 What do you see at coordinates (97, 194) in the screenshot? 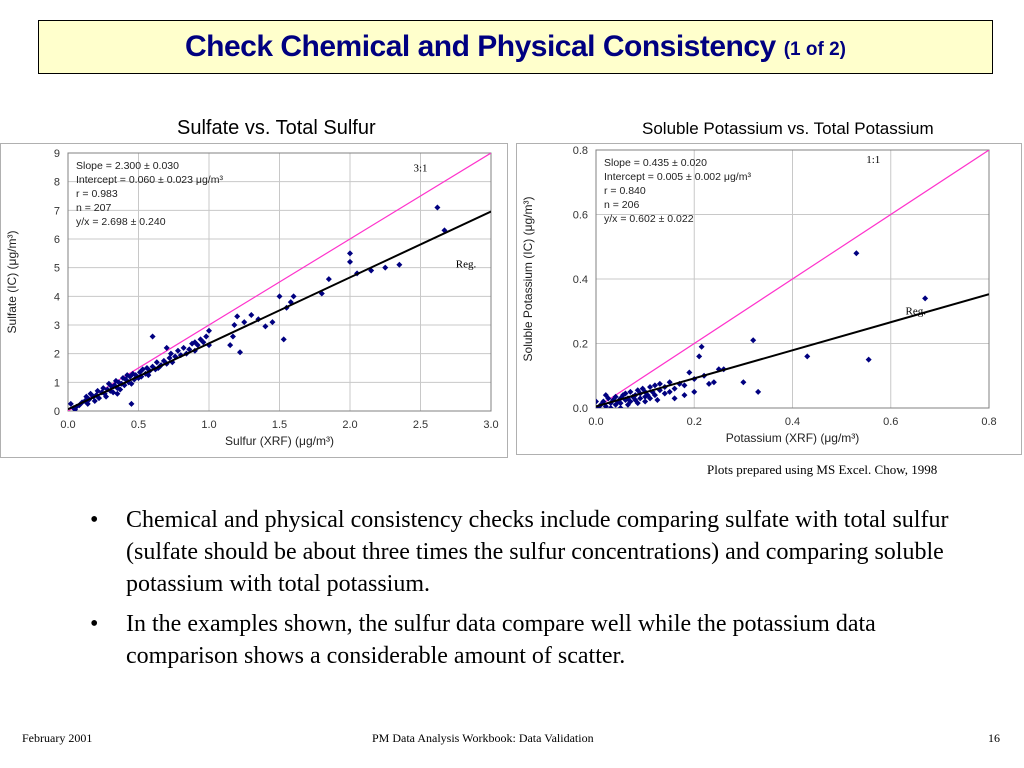
I see `stats-line: r = 0.983` at bounding box center [97, 194].